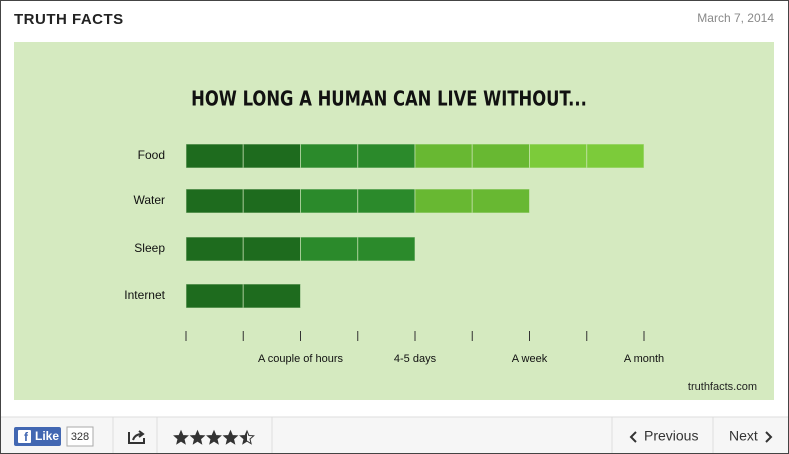 This screenshot has width=789, height=454. I want to click on rating, so click(214, 437).